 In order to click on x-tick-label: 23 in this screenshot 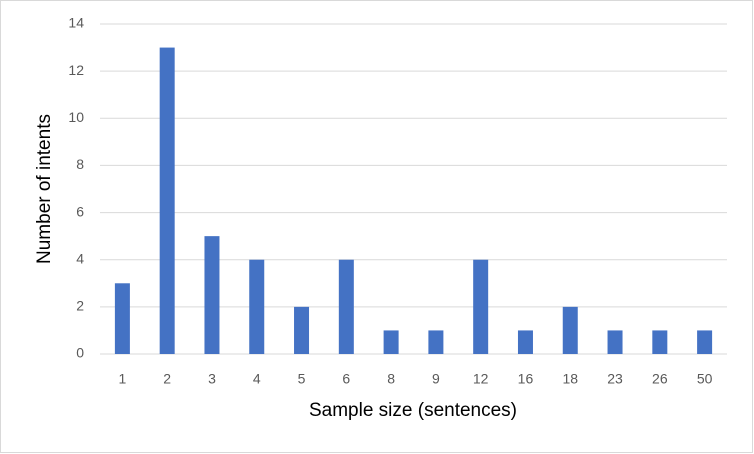, I will do `click(615, 379)`.